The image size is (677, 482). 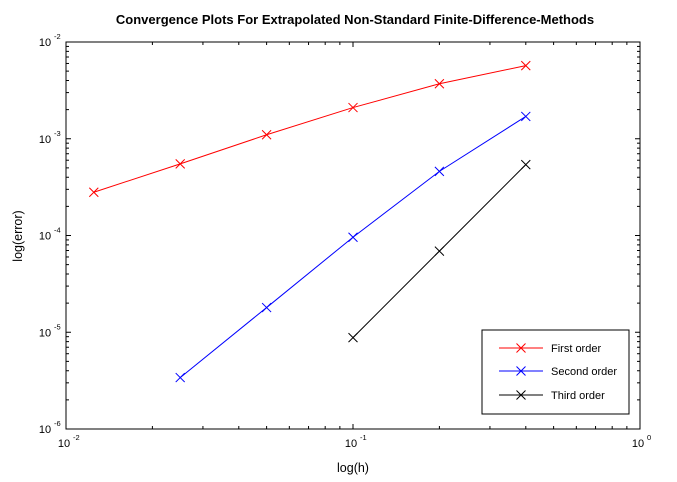 I want to click on y-tick-exponent: -6, so click(x=57, y=423).